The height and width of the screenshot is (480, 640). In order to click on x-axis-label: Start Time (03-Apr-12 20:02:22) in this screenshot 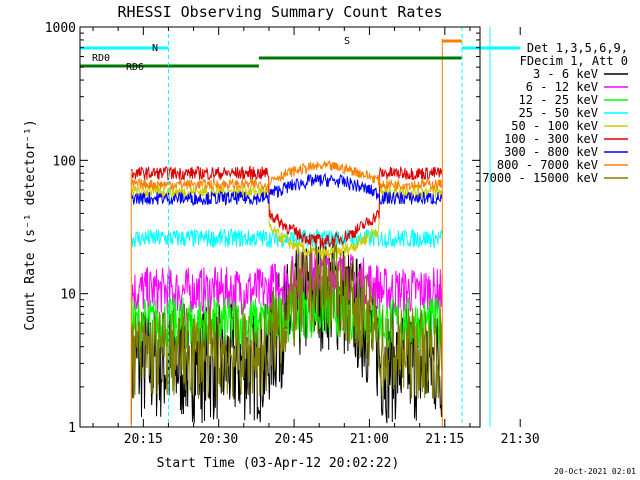, I will do `click(278, 463)`.